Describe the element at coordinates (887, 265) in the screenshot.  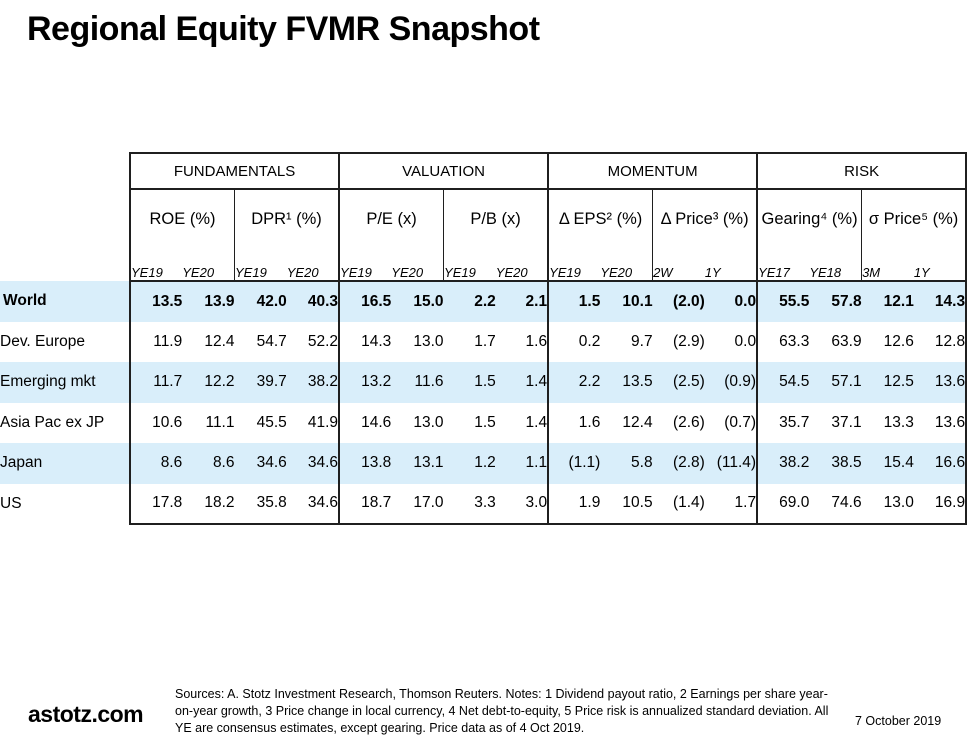
I see `unit-header: 3M` at that location.